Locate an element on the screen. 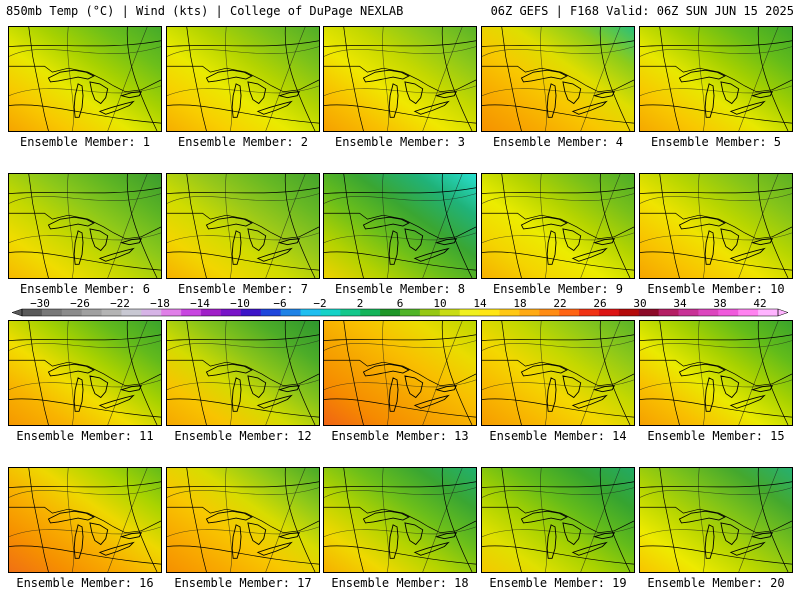  colorbar-tick-label: 42 is located at coordinates (759, 304).